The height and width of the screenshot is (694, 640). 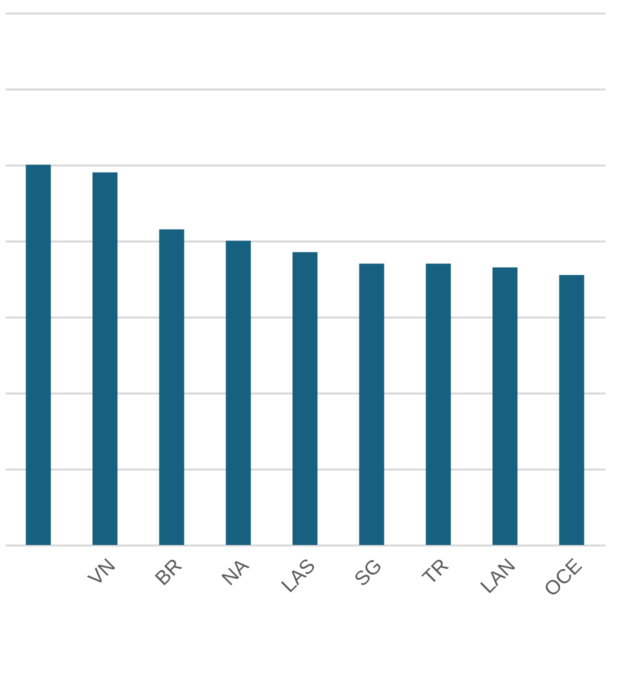 What do you see at coordinates (236, 572) in the screenshot?
I see `x-tick-label: NA` at bounding box center [236, 572].